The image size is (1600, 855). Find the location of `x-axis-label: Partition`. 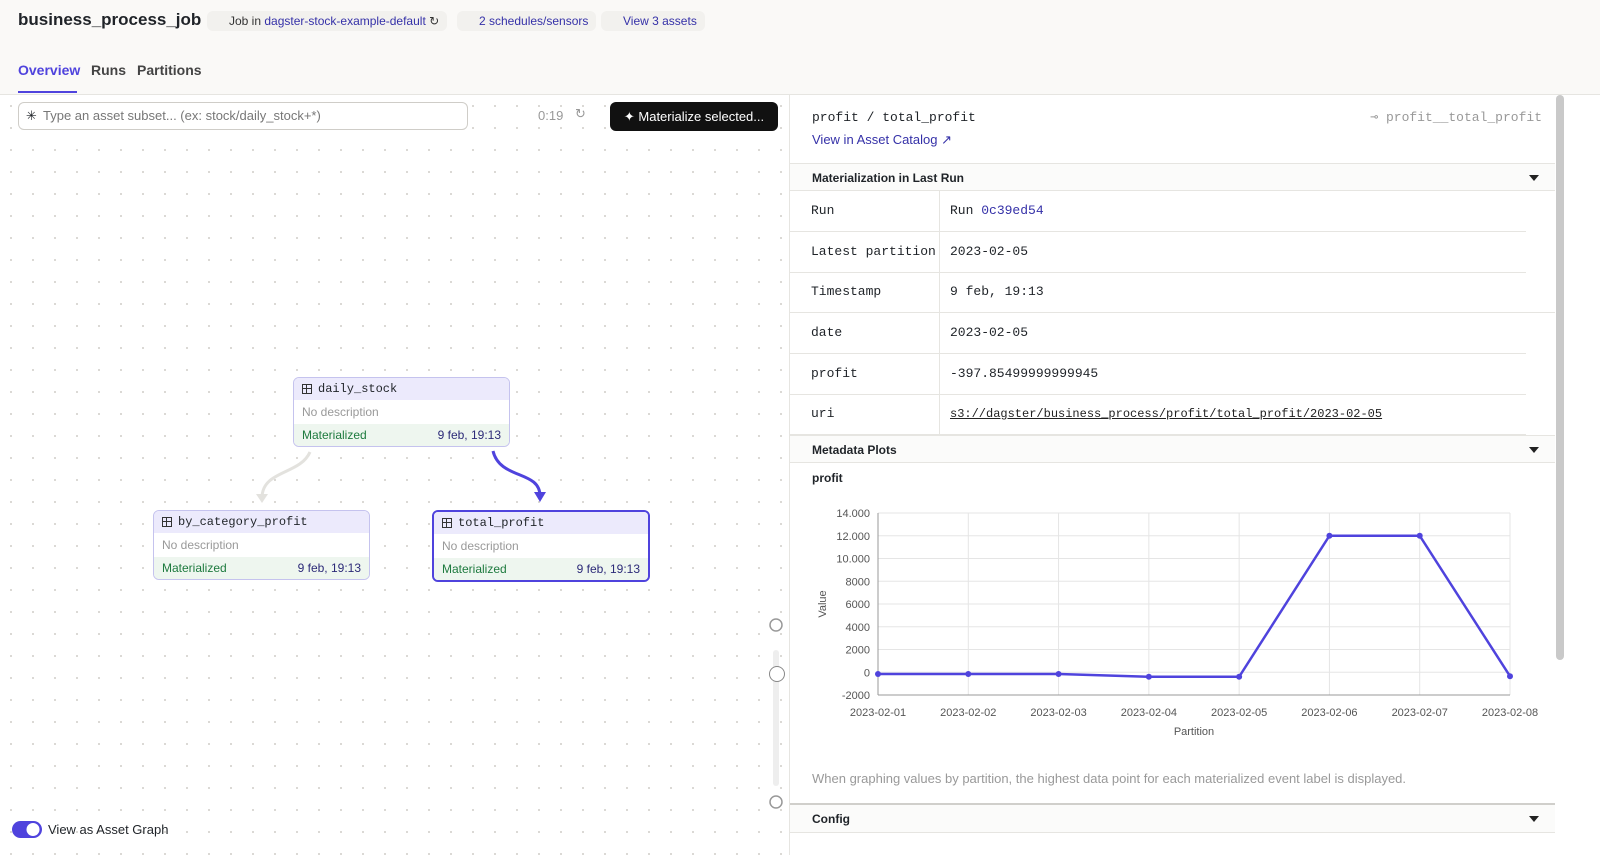

x-axis-label: Partition is located at coordinates (1194, 732).